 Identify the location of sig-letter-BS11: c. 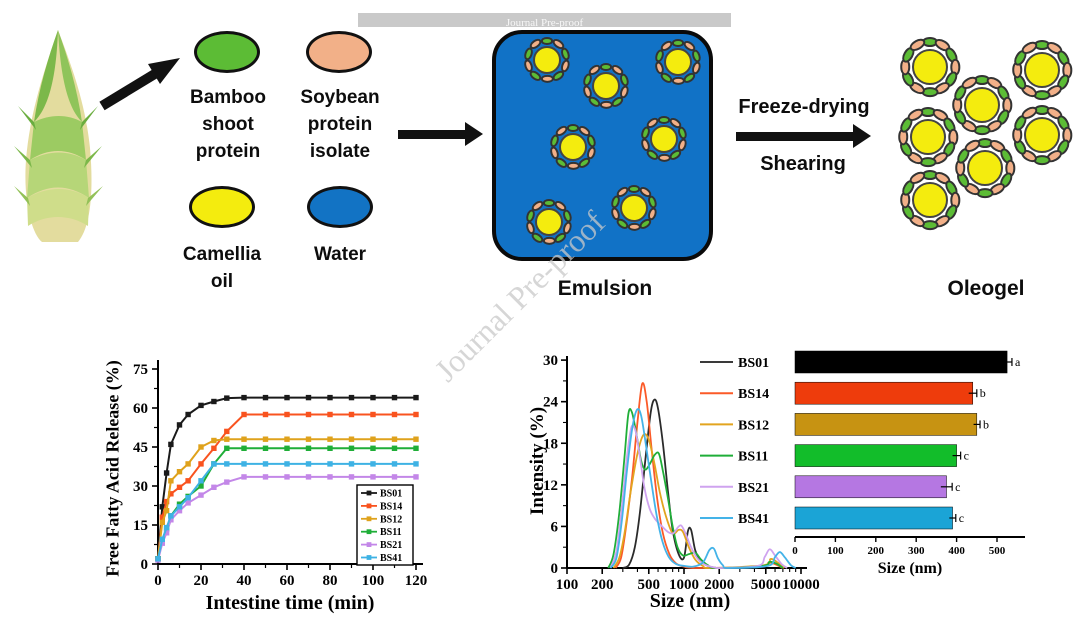
(966, 456).